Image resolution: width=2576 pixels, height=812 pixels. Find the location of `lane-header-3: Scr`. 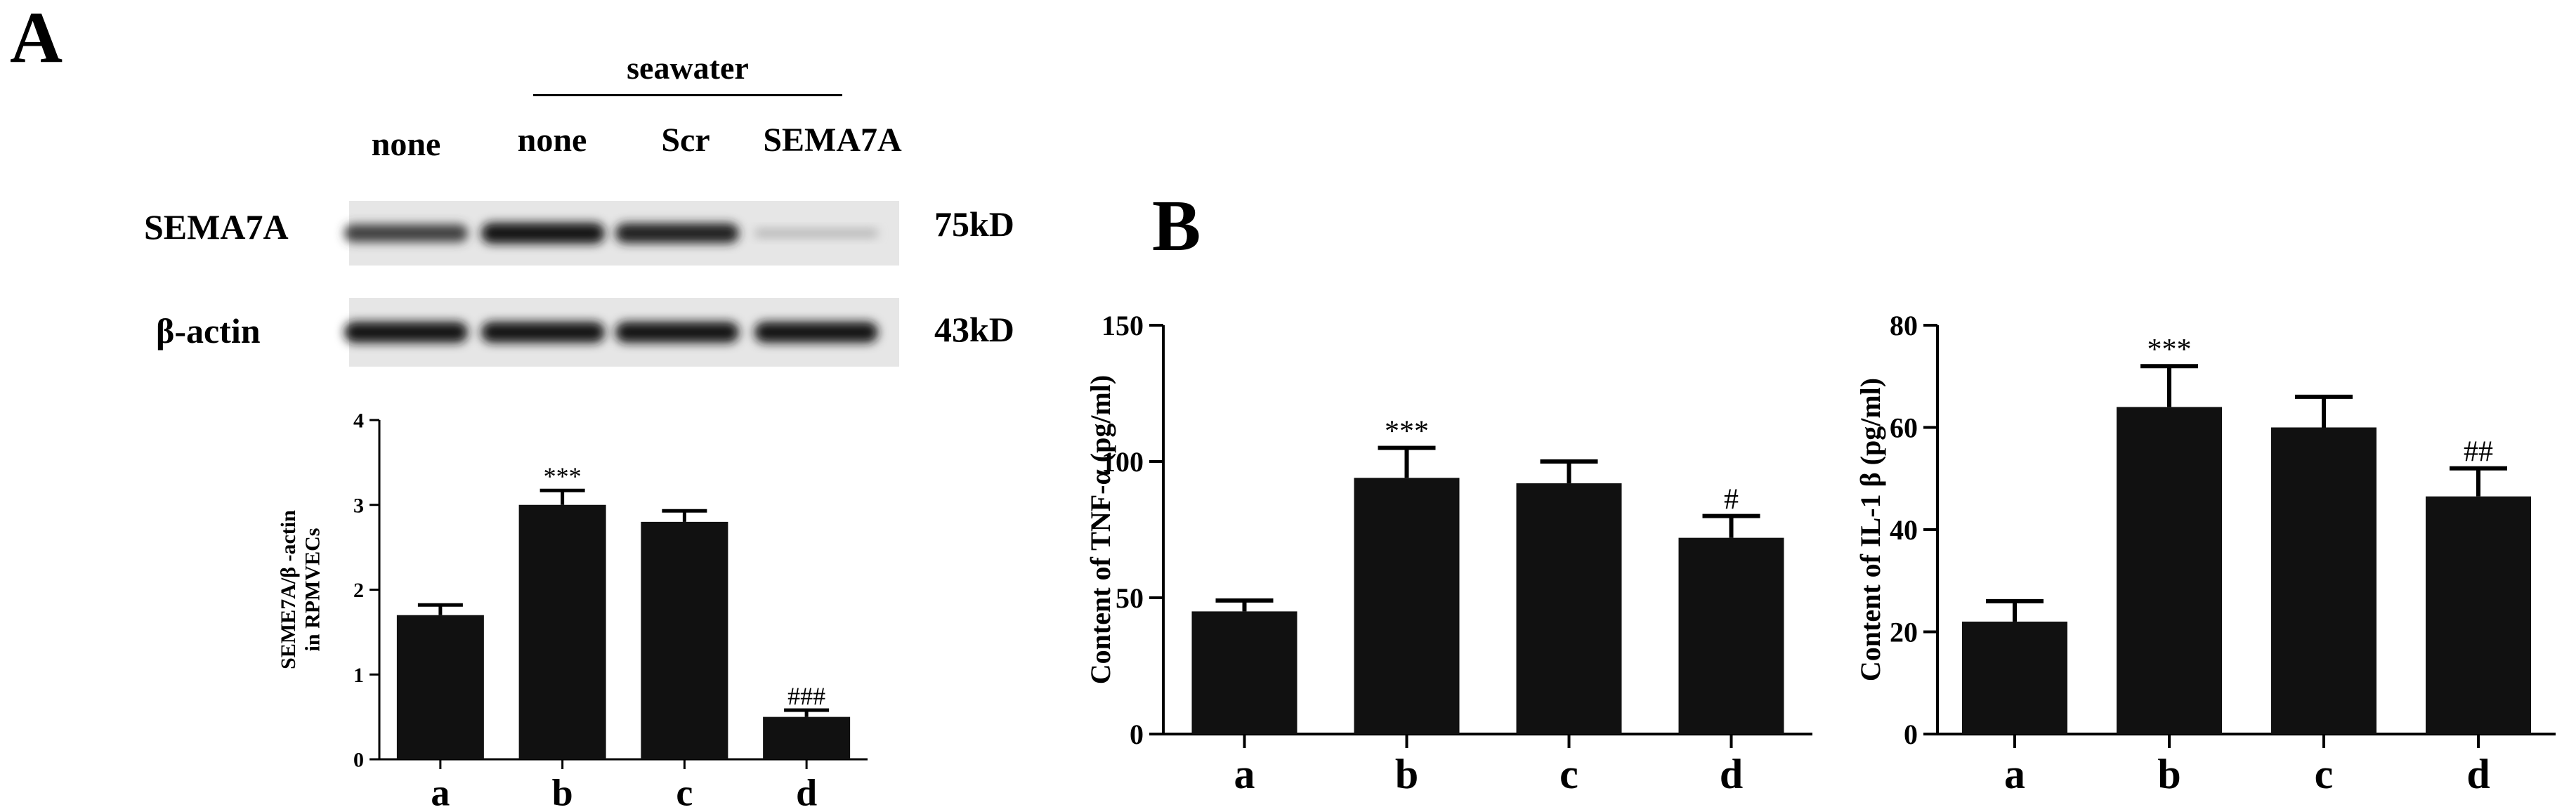

lane-header-3: Scr is located at coordinates (685, 140).